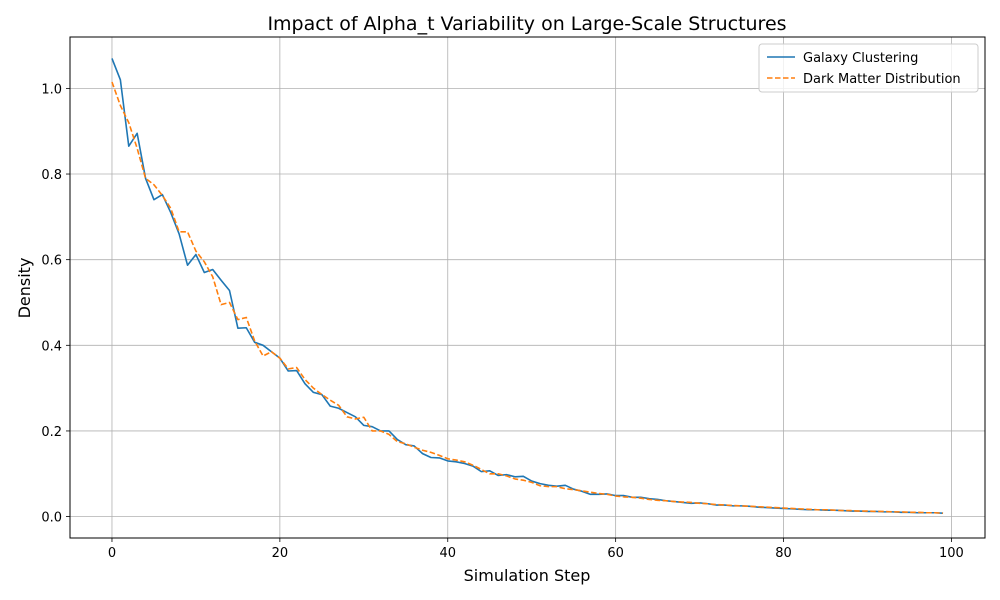  I want to click on legend-label-dark-matter-distribution: Dark Matter Distribution, so click(882, 79).